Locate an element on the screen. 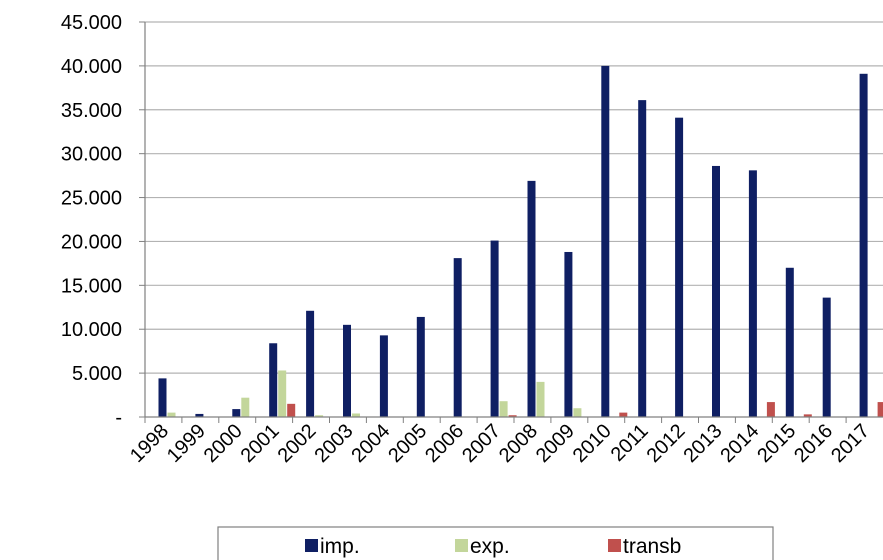  bar-imp-2016 is located at coordinates (826, 357).